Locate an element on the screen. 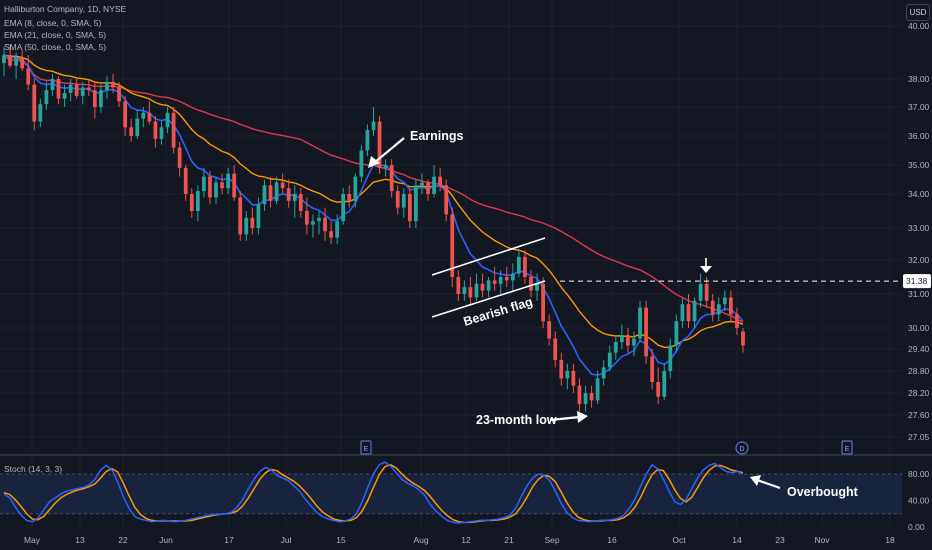 The height and width of the screenshot is (550, 932). price-tick-label: 34.00 is located at coordinates (919, 194).